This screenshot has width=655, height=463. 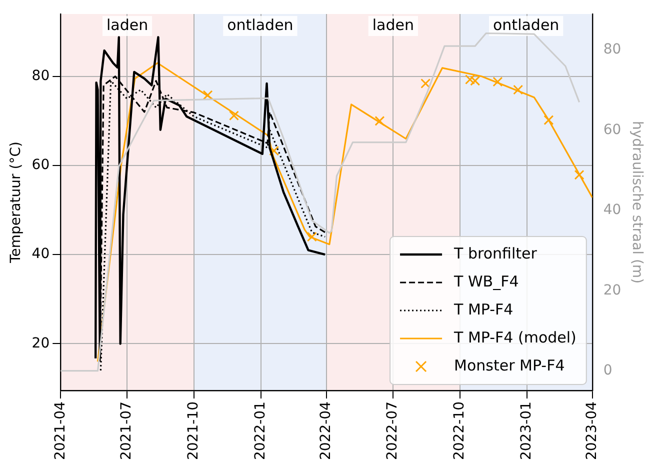 What do you see at coordinates (612, 210) in the screenshot?
I see `y2-tick-label: 40` at bounding box center [612, 210].